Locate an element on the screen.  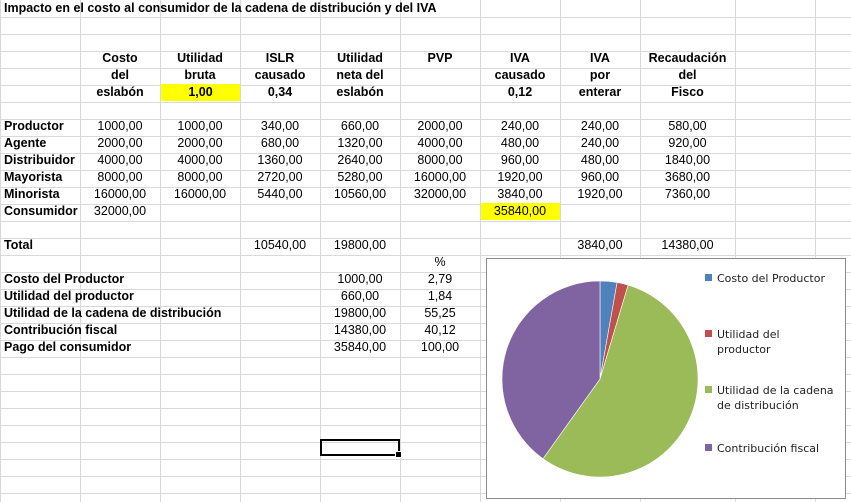
header-utilidad-2: bruta is located at coordinates (200, 75).